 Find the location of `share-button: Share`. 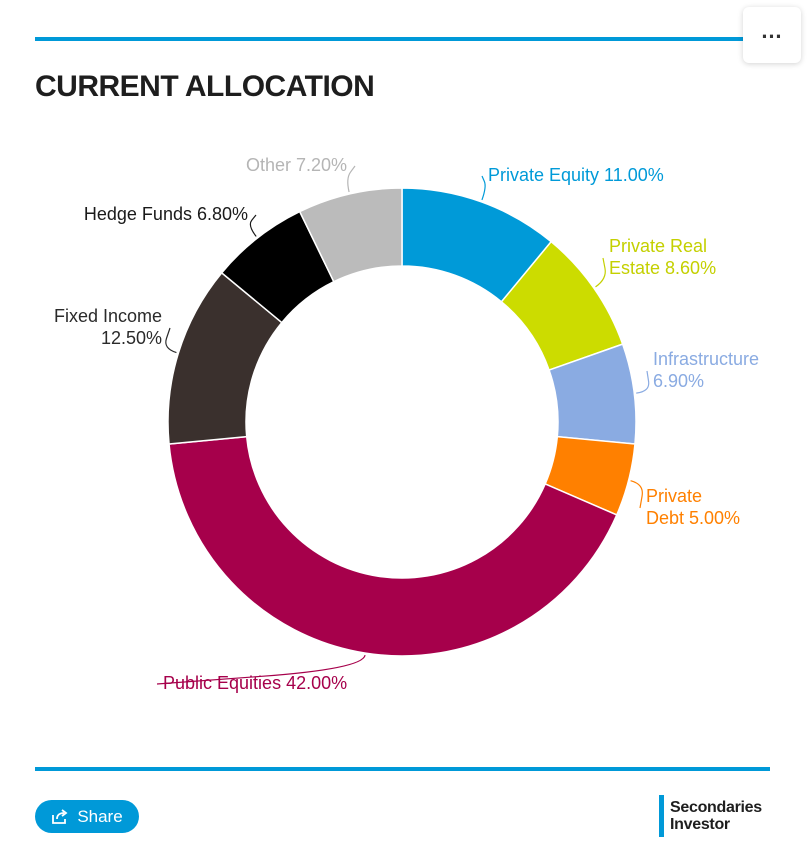

share-button: Share is located at coordinates (87, 816).